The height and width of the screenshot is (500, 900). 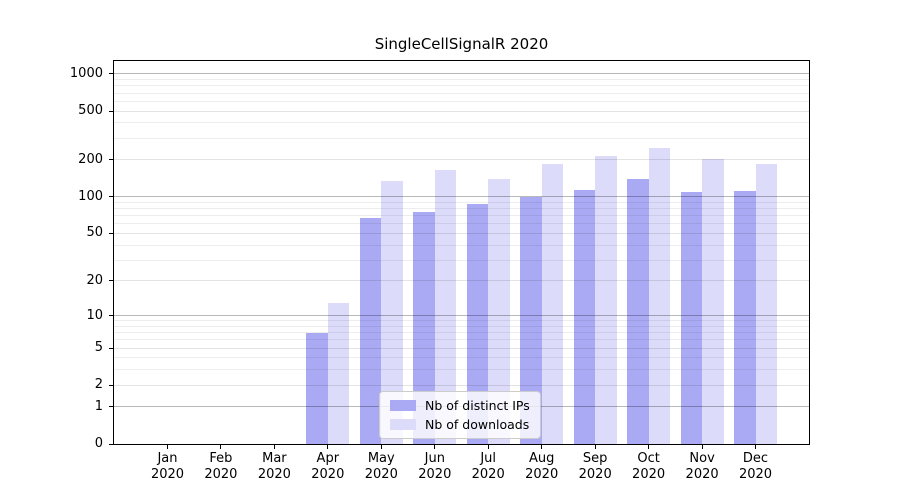 I want to click on x-tick-label-nov: Nov 2020, so click(x=702, y=466).